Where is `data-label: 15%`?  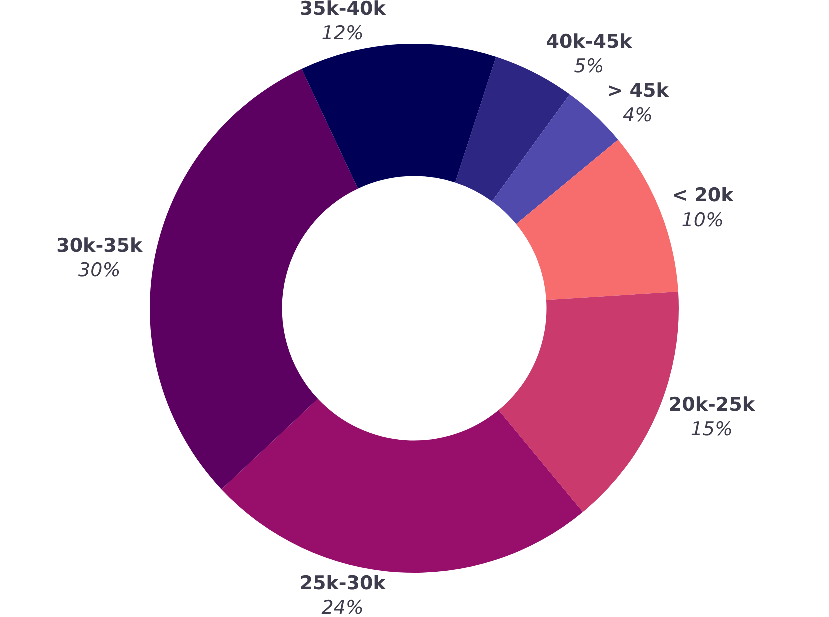
data-label: 15% is located at coordinates (712, 429).